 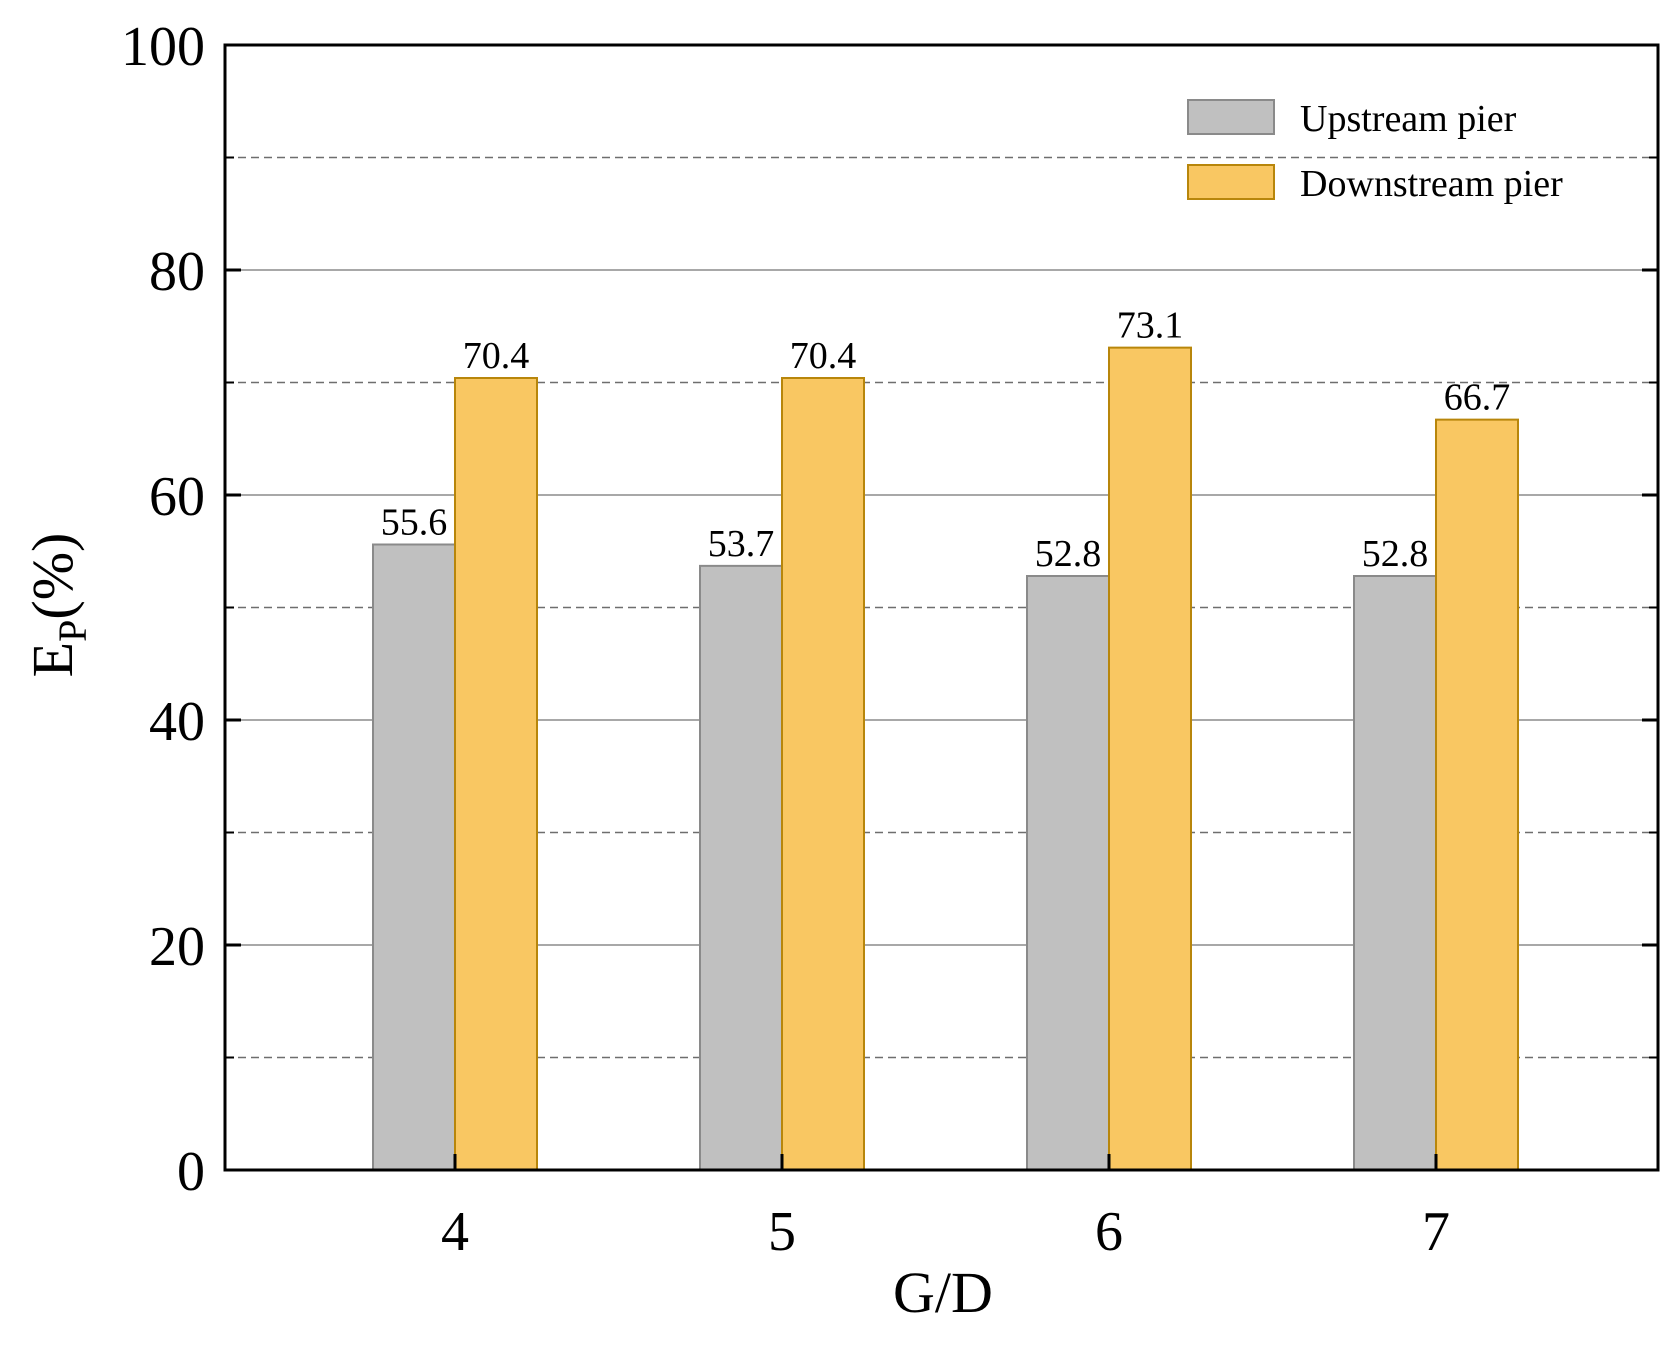 I want to click on data-label: 66.7, so click(x=1477, y=398).